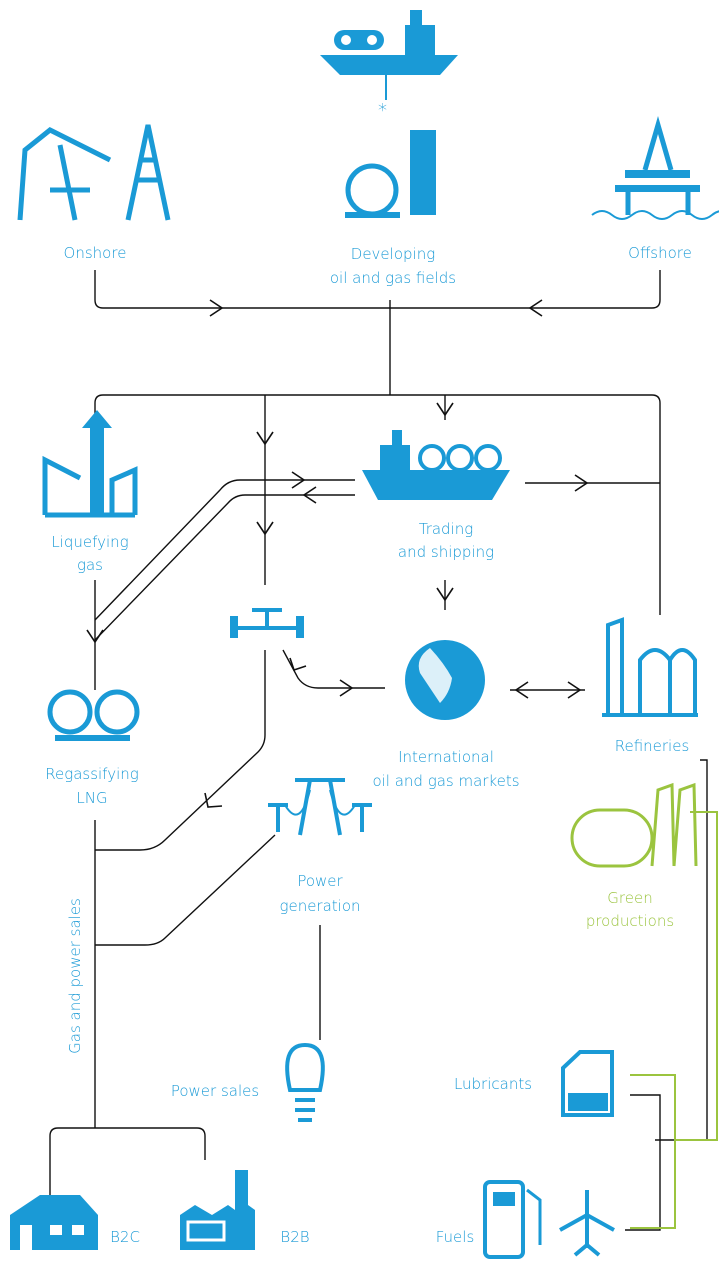 This screenshot has width=719, height=1264. I want to click on label: Regassifying, so click(92, 774).